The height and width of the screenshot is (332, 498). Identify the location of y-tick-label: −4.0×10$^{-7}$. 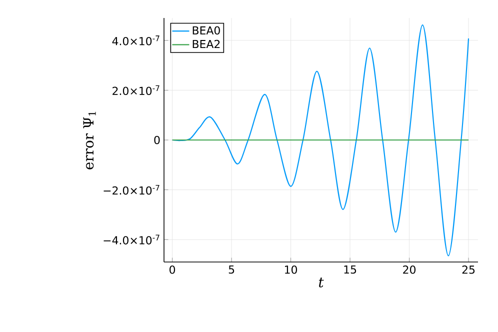
(132, 239).